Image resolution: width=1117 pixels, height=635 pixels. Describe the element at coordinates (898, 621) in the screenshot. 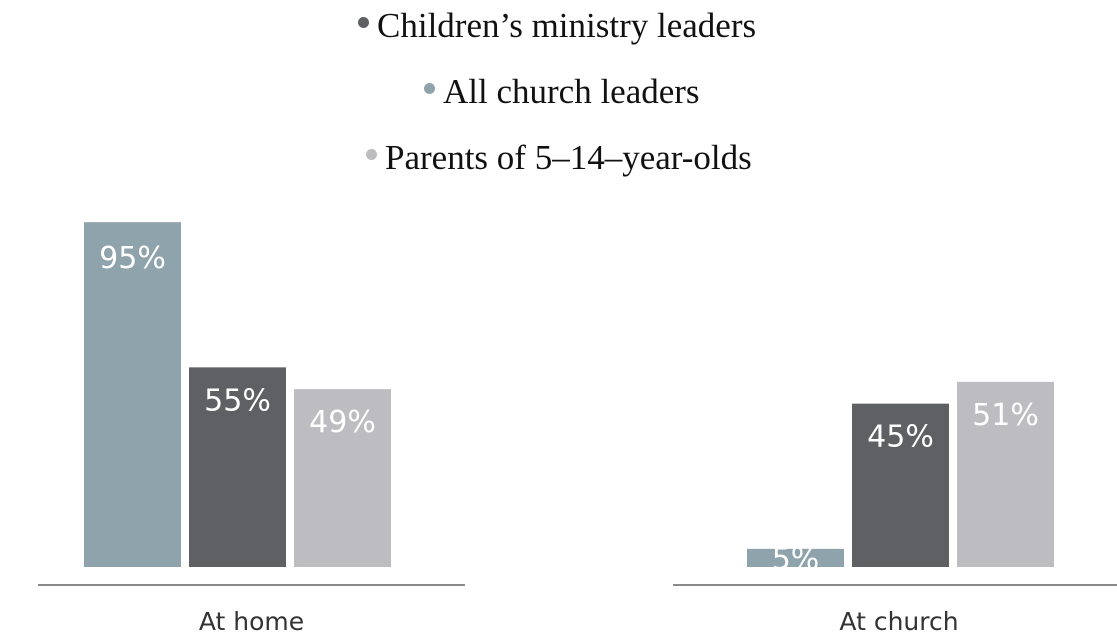

I see `category-label-at-church: At church` at that location.